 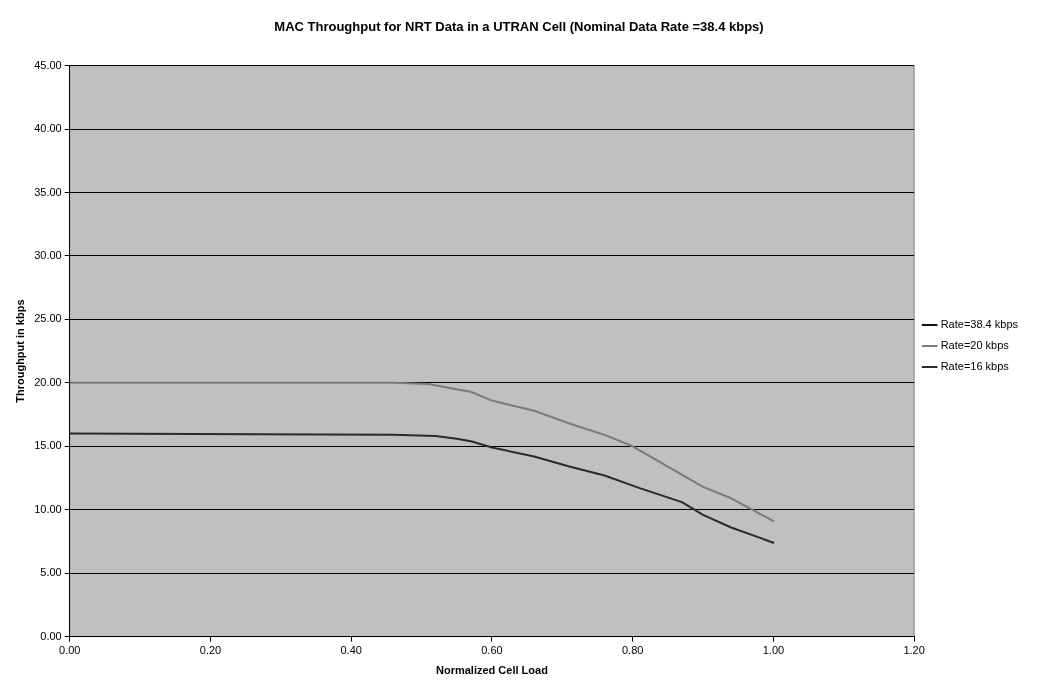 What do you see at coordinates (48, 318) in the screenshot?
I see `y-tick-label: 25.00` at bounding box center [48, 318].